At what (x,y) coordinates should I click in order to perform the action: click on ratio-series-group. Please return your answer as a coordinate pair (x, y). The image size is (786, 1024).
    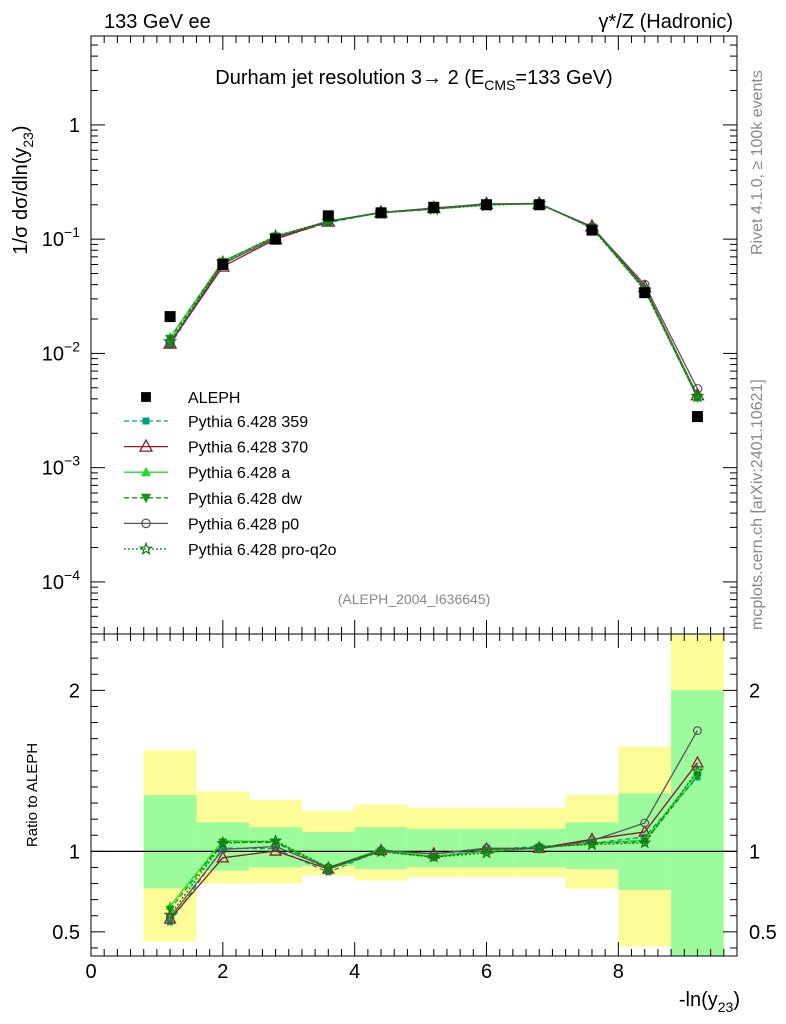
    Looking at the image, I should click on (434, 826).